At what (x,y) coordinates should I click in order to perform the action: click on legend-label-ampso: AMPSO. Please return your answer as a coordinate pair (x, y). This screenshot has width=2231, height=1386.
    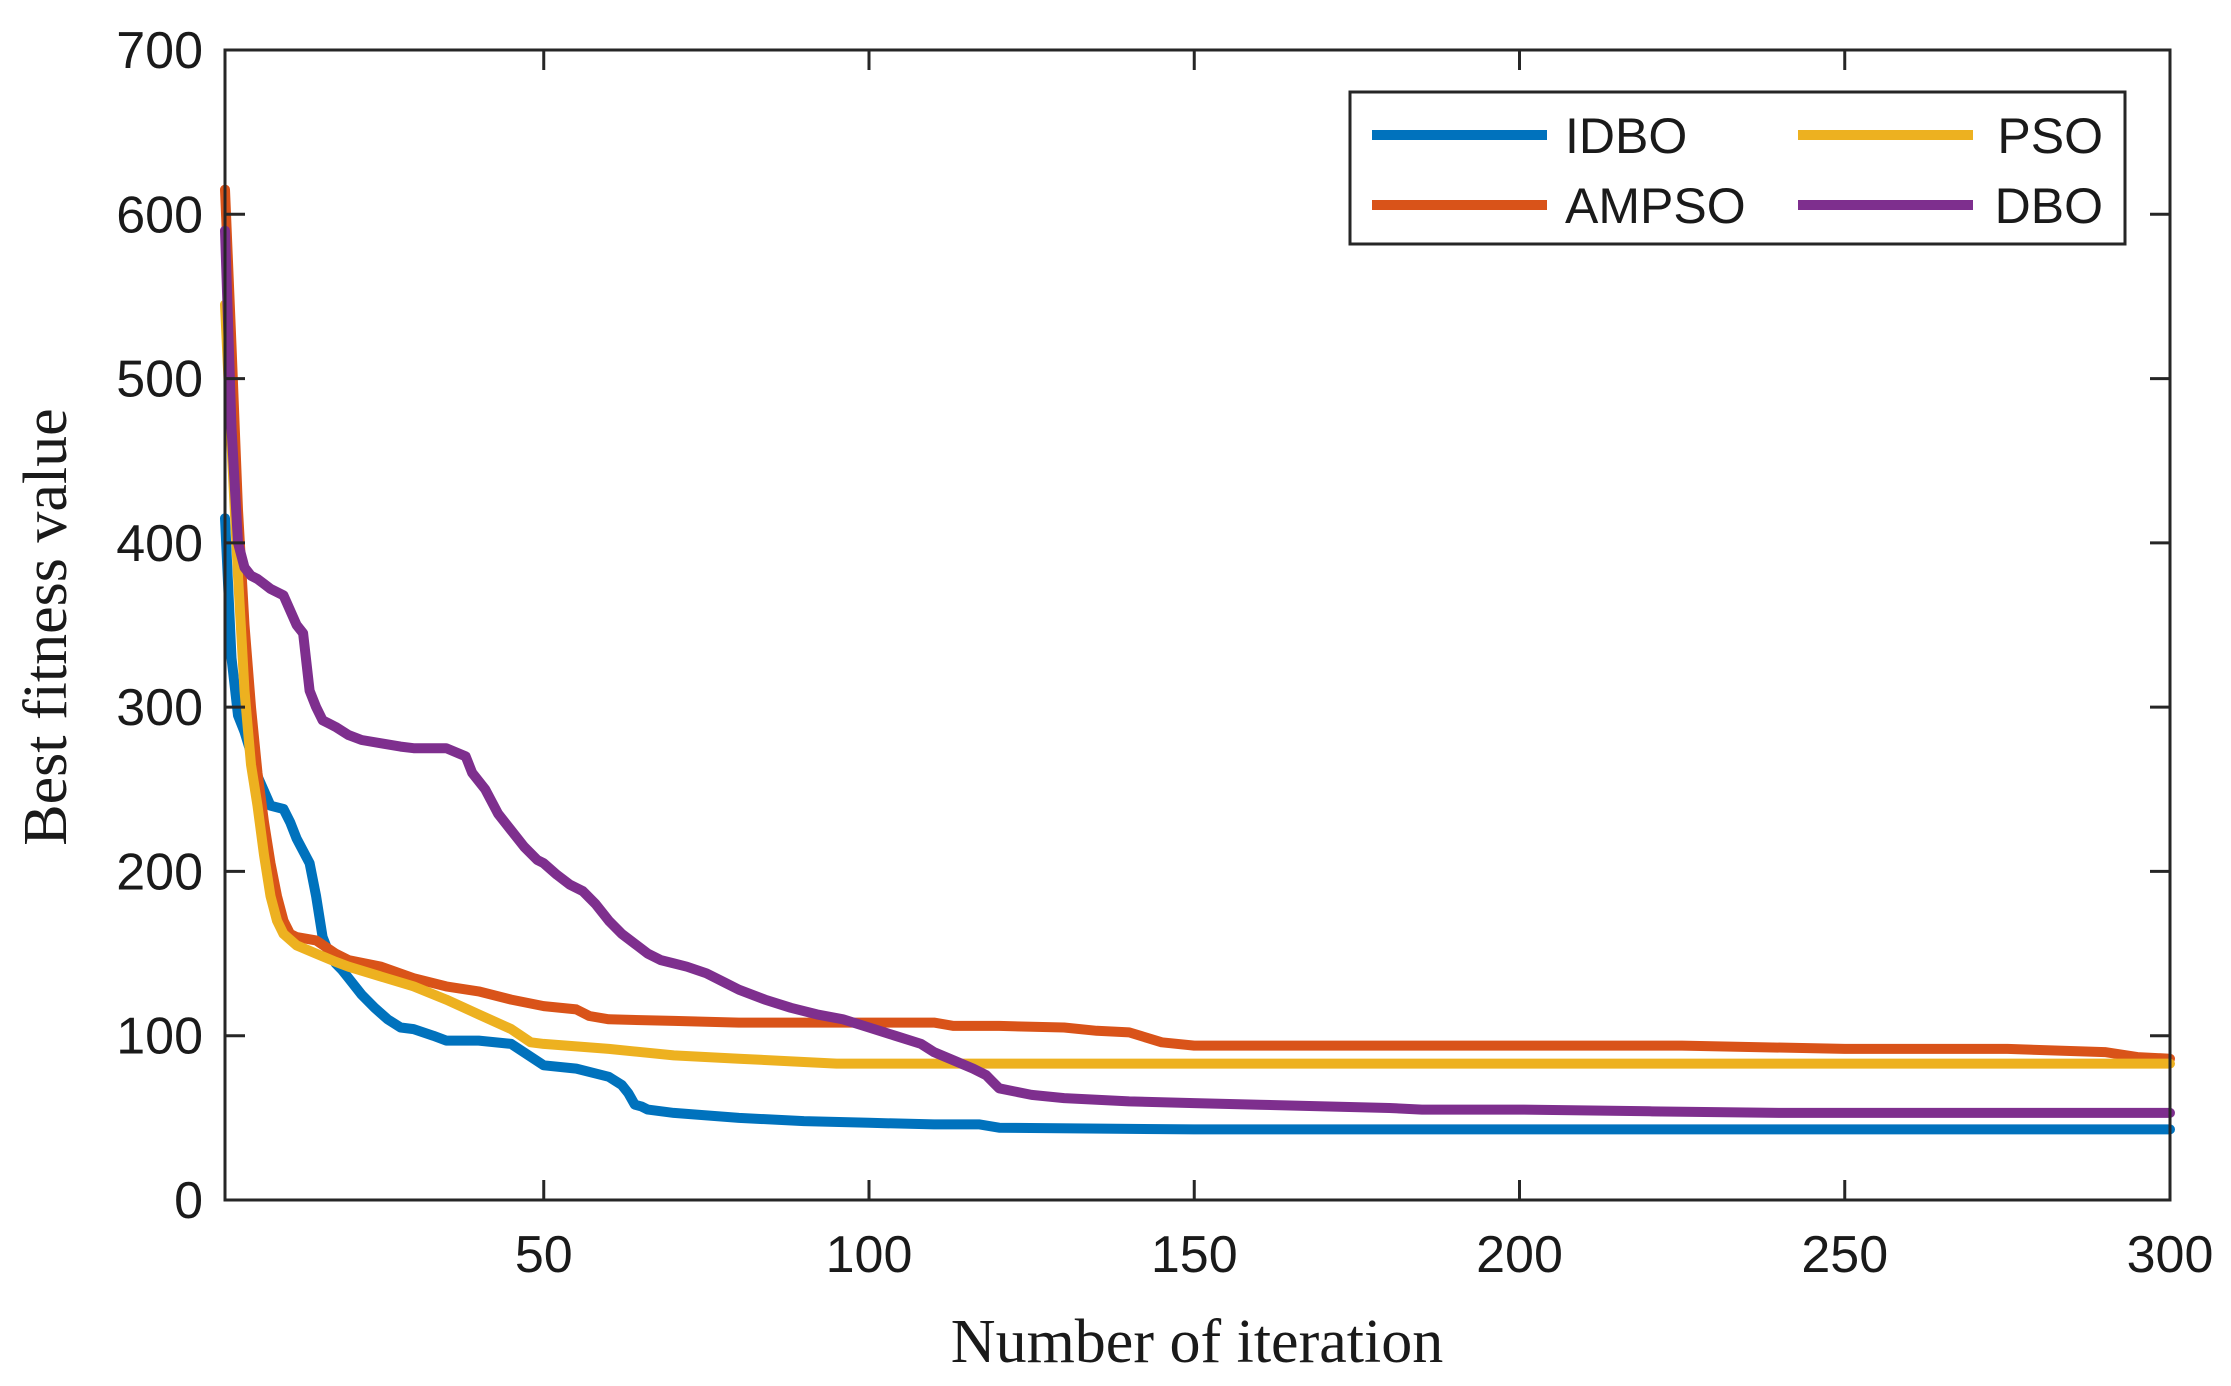
    Looking at the image, I should click on (1655, 206).